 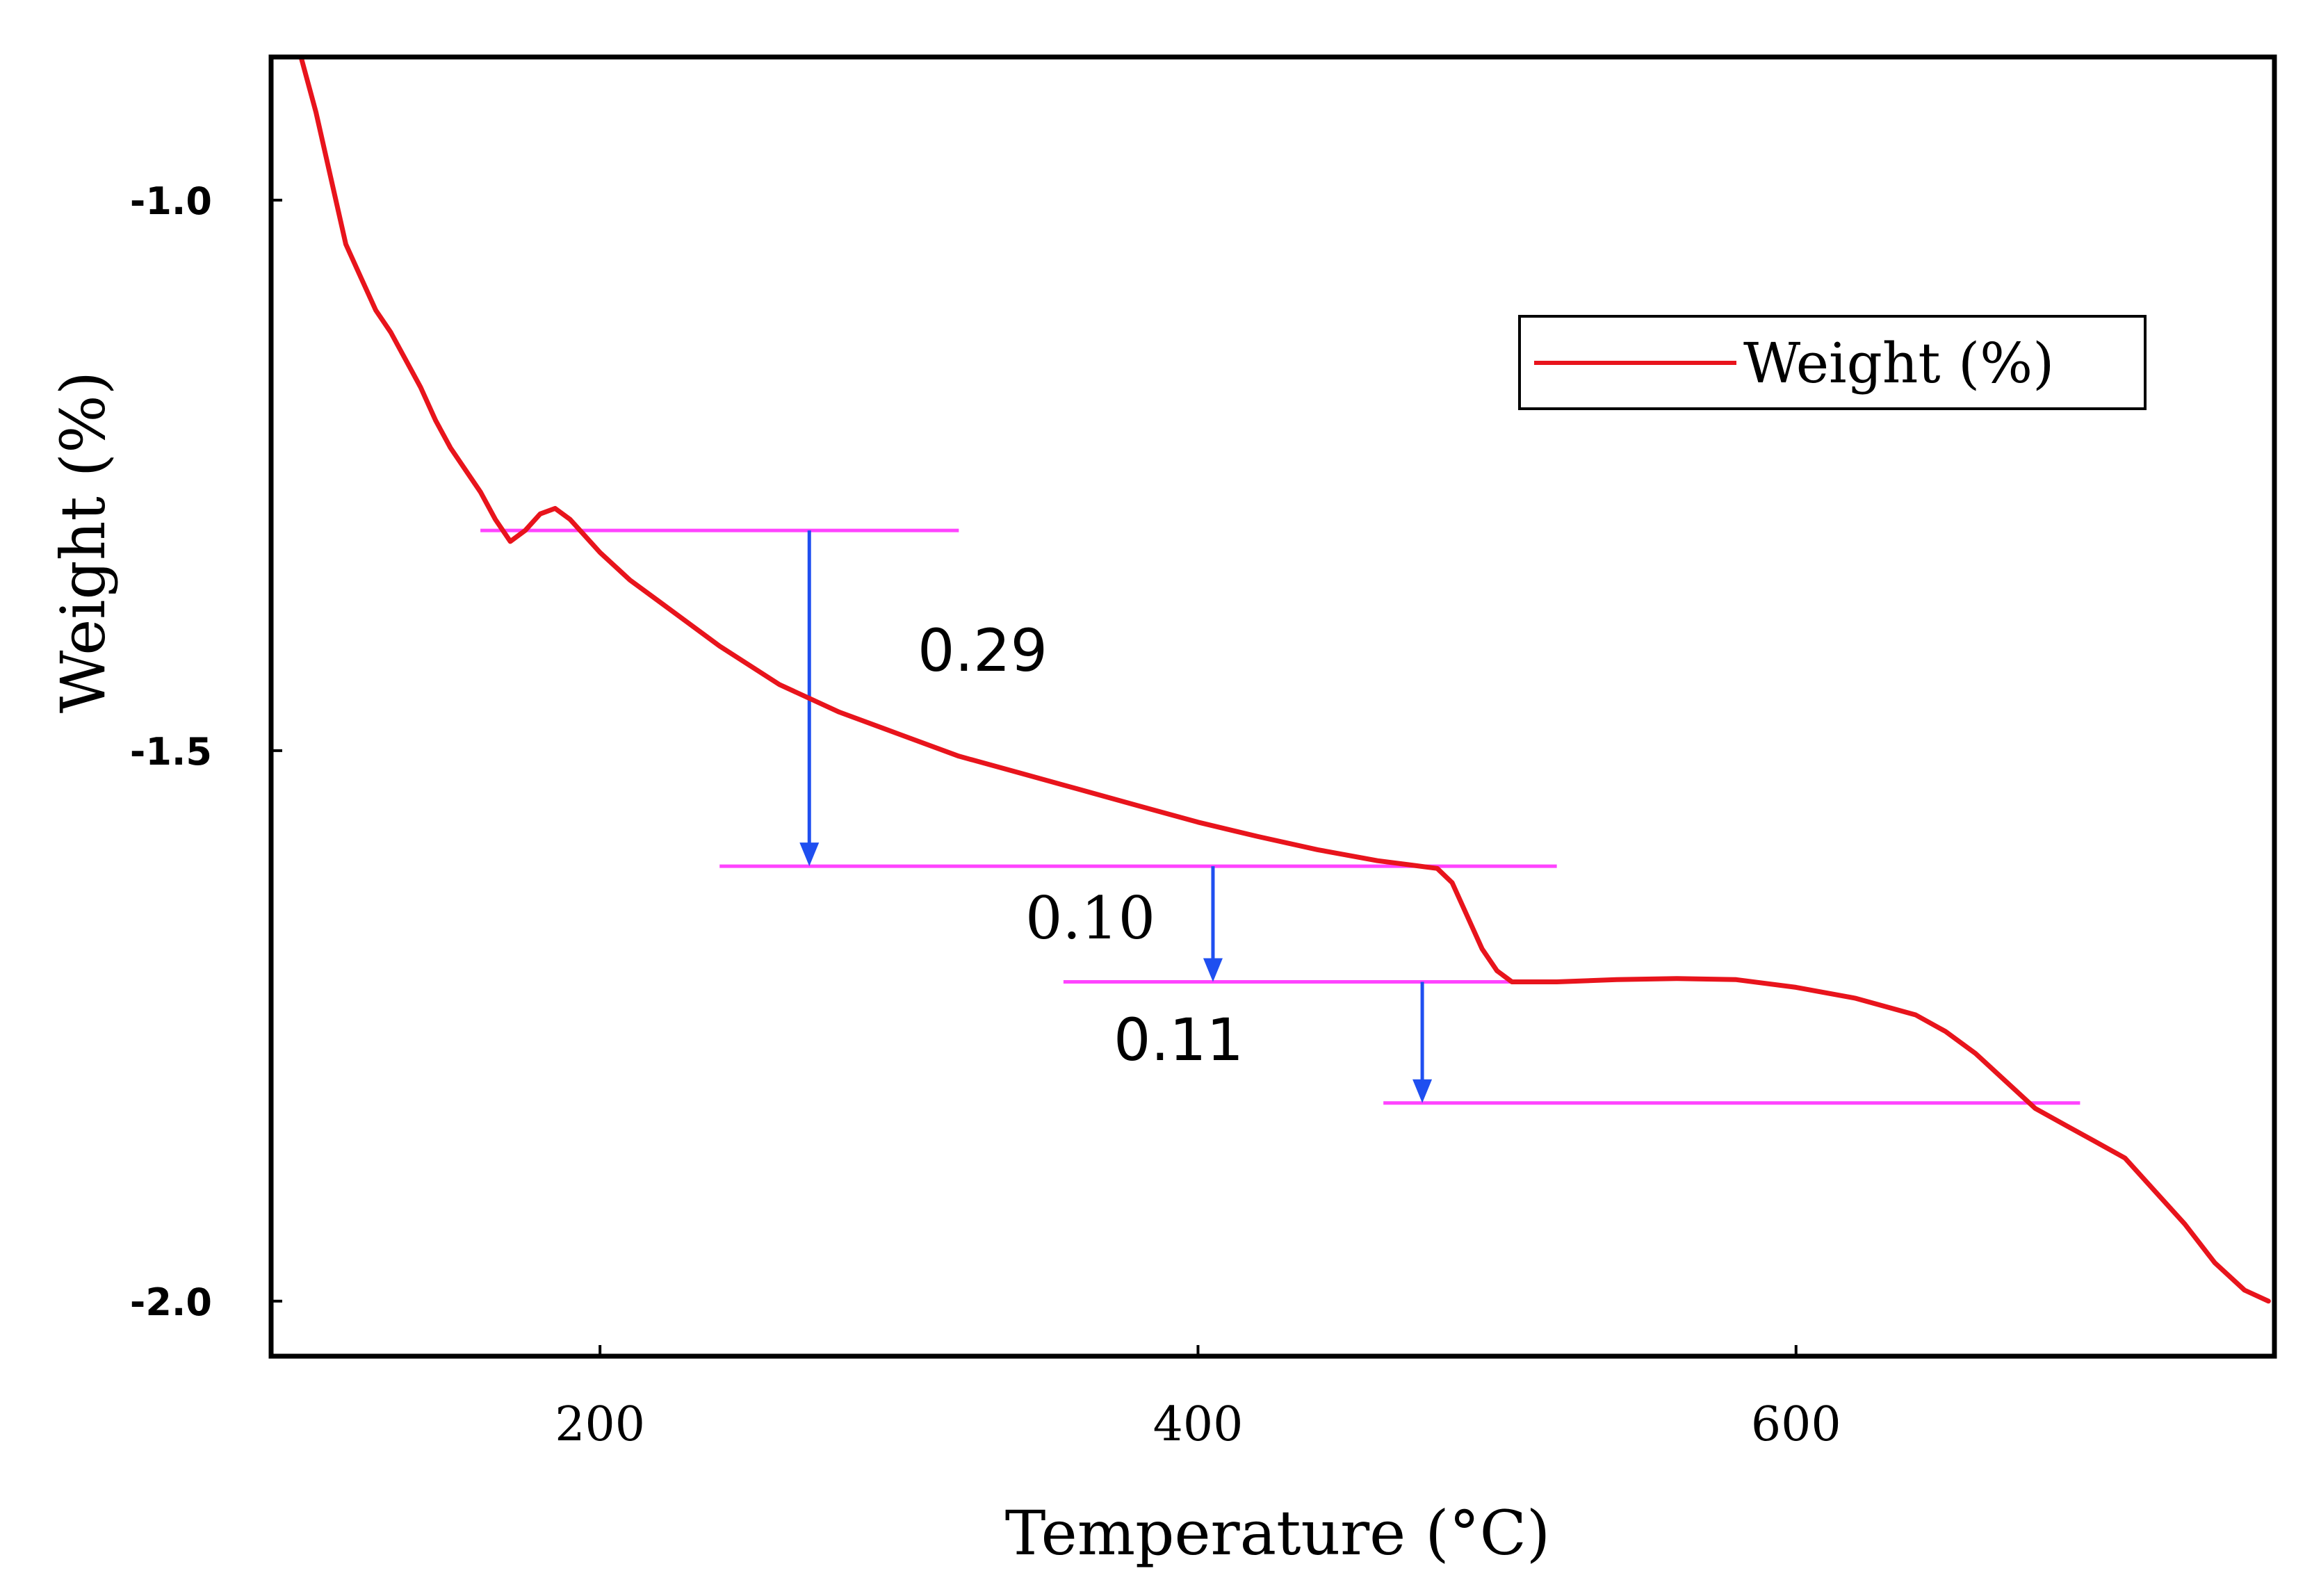 I want to click on legend: Weight (%), so click(x=1832, y=362).